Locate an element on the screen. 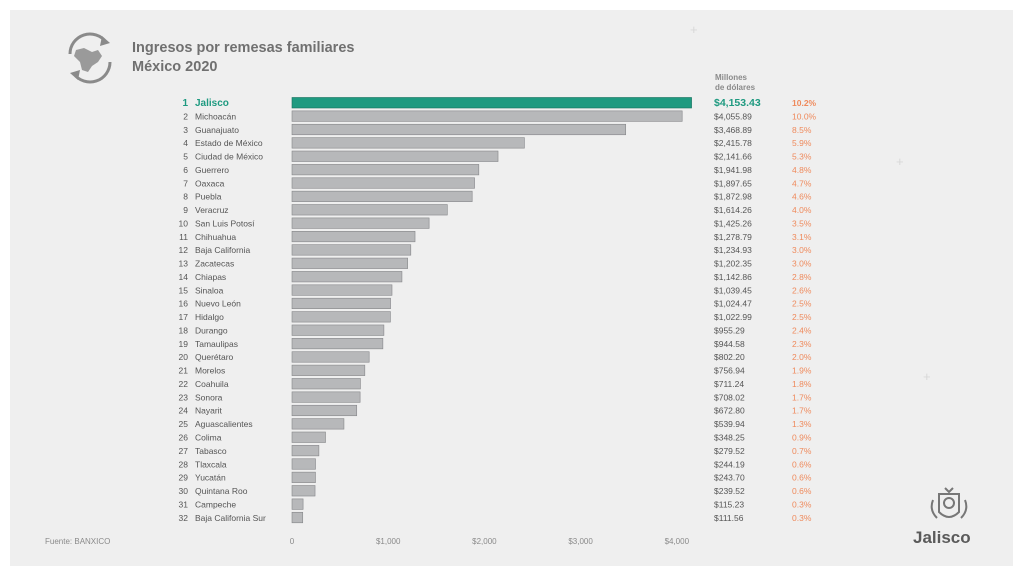  percent-label: 0.6% is located at coordinates (802, 464).